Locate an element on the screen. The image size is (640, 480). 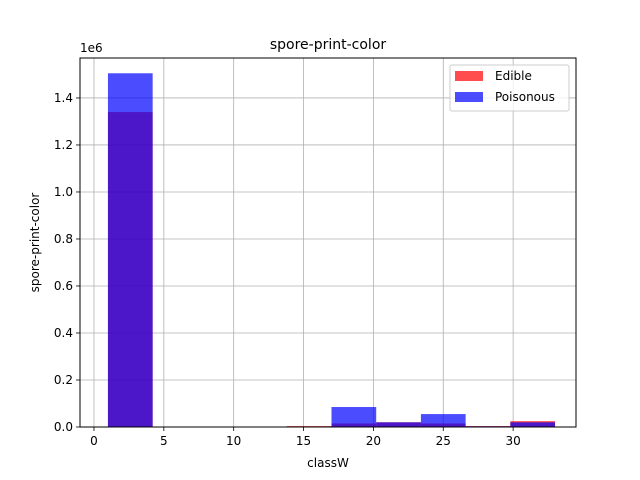
x-tick-label: 10 is located at coordinates (233, 441).